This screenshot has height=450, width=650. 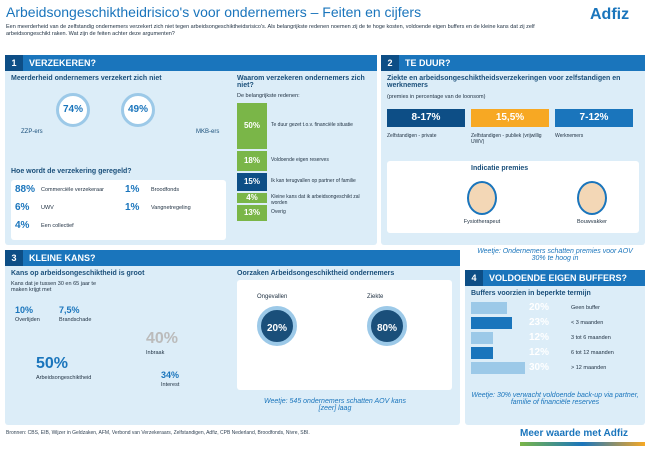 What do you see at coordinates (300, 160) in the screenshot?
I see `reason-text: Voldoende eigen reserves` at bounding box center [300, 160].